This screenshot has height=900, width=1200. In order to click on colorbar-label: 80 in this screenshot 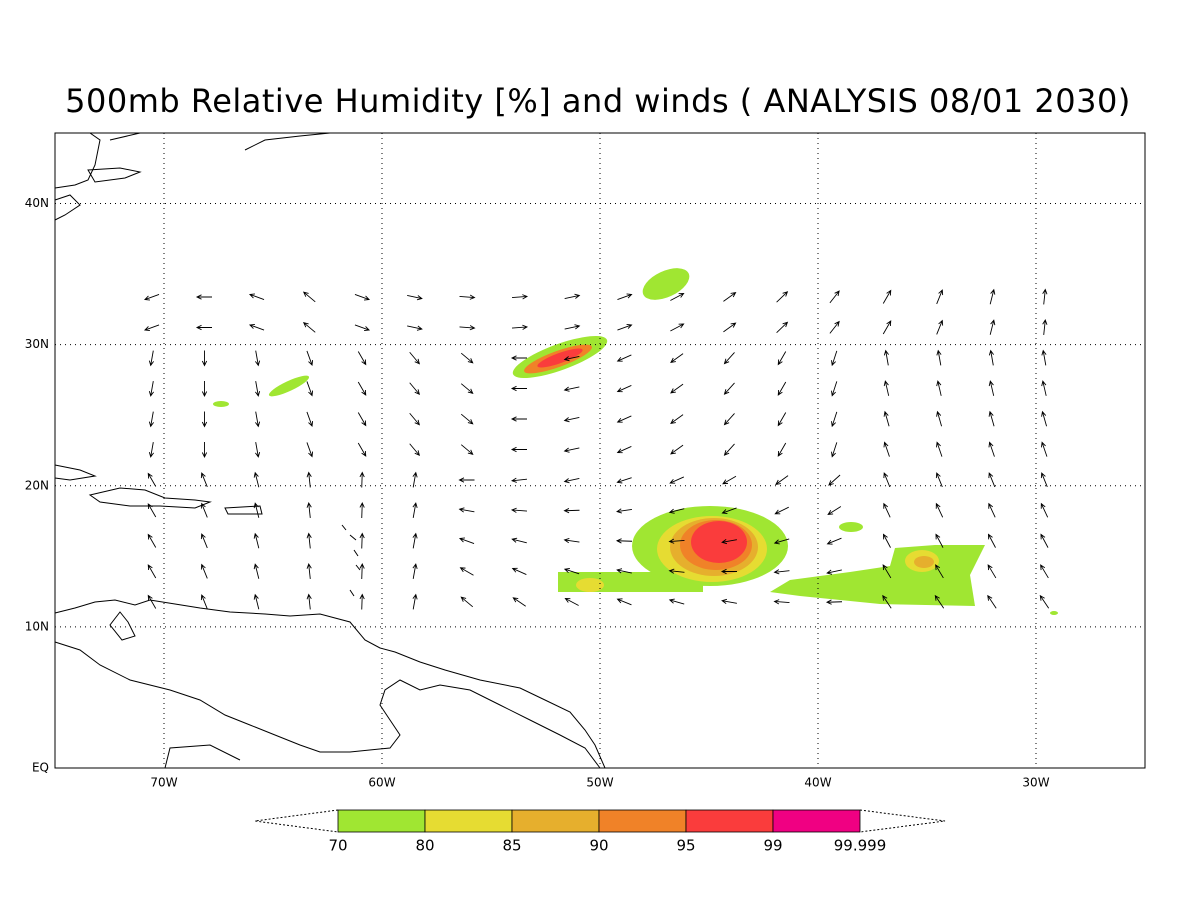, I will do `click(424, 846)`.